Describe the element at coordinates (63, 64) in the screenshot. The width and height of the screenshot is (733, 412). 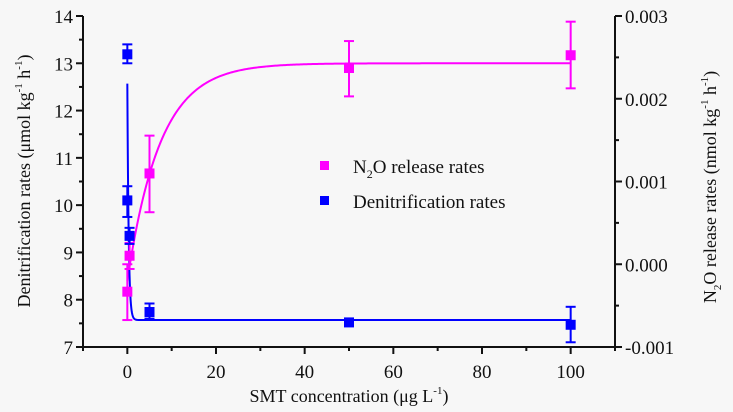
I see `y-left-tick-label: 13` at that location.